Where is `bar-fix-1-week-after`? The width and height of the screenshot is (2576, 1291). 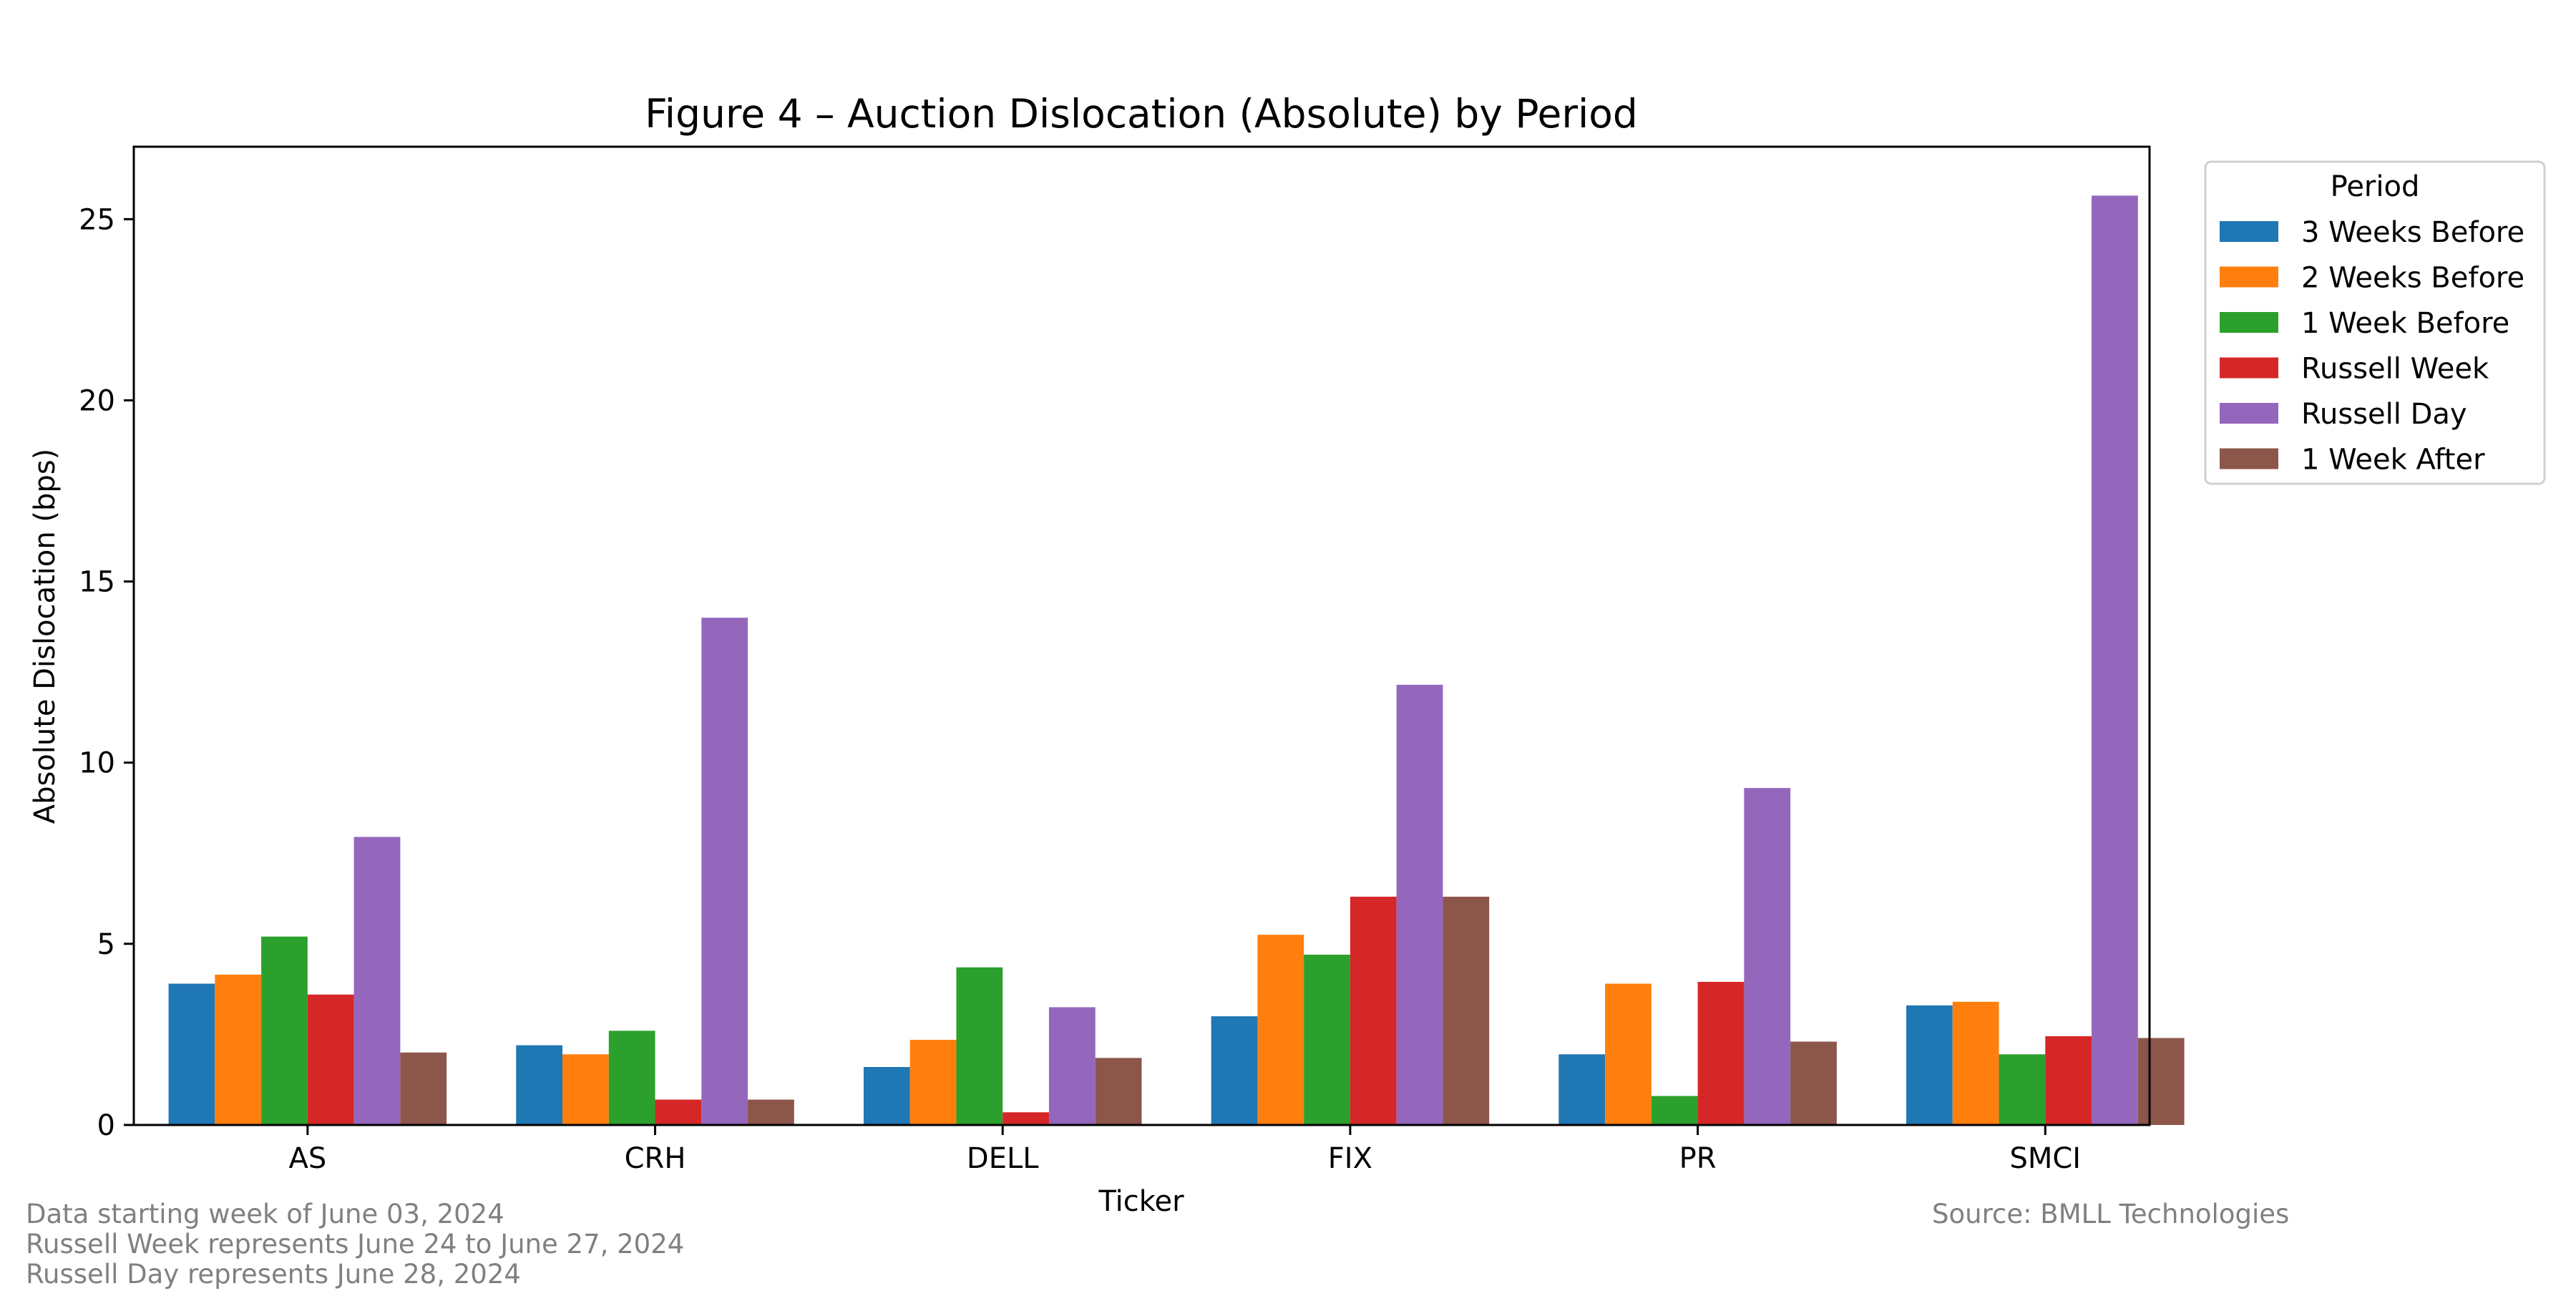
bar-fix-1-week-after is located at coordinates (1466, 1011).